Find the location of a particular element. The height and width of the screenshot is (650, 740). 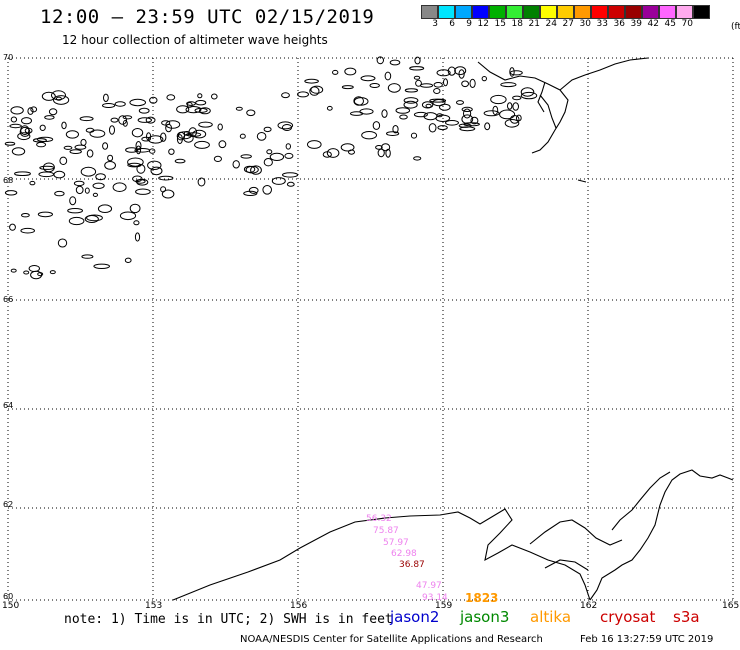

legend-tick: 21 is located at coordinates (534, 24).